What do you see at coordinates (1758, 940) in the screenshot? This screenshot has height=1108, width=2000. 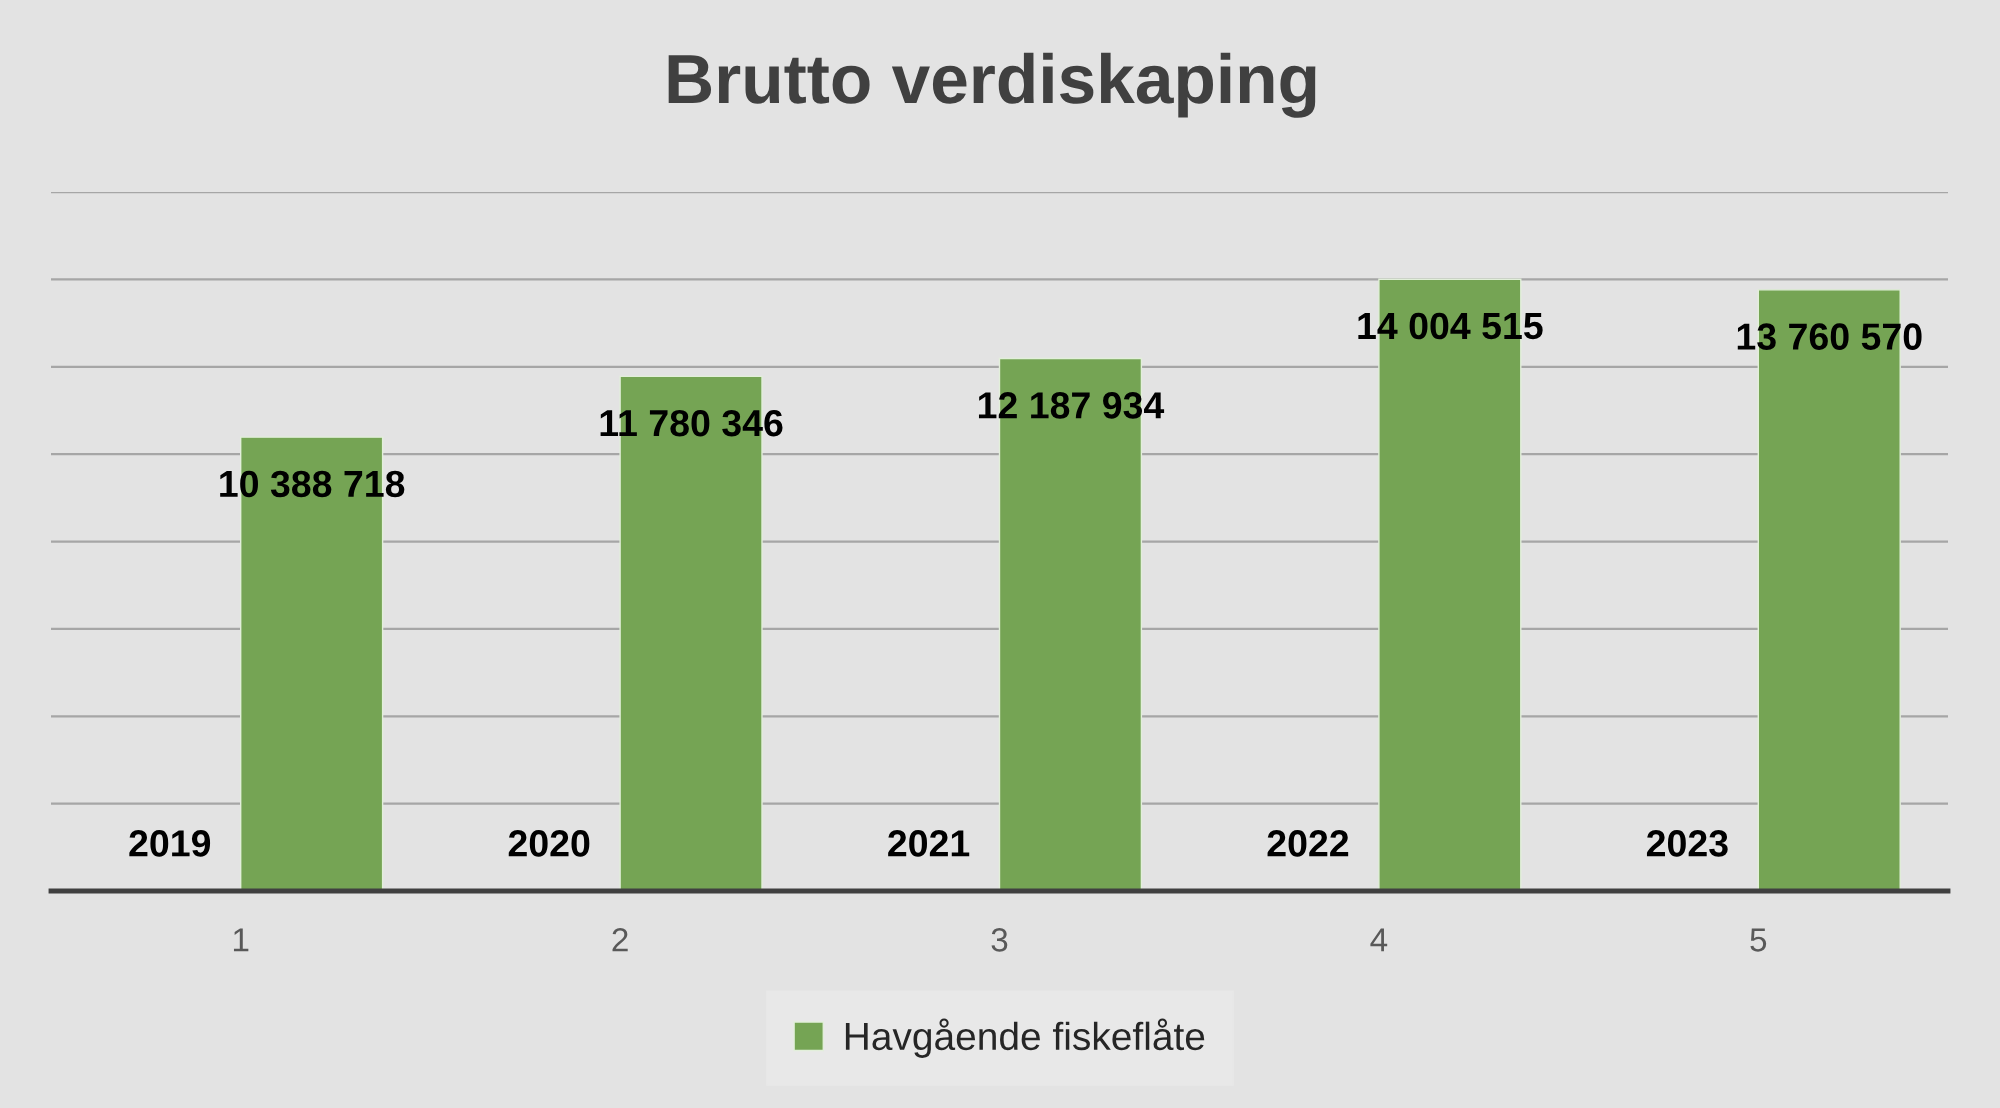 I see `x-tick-label: 5` at bounding box center [1758, 940].